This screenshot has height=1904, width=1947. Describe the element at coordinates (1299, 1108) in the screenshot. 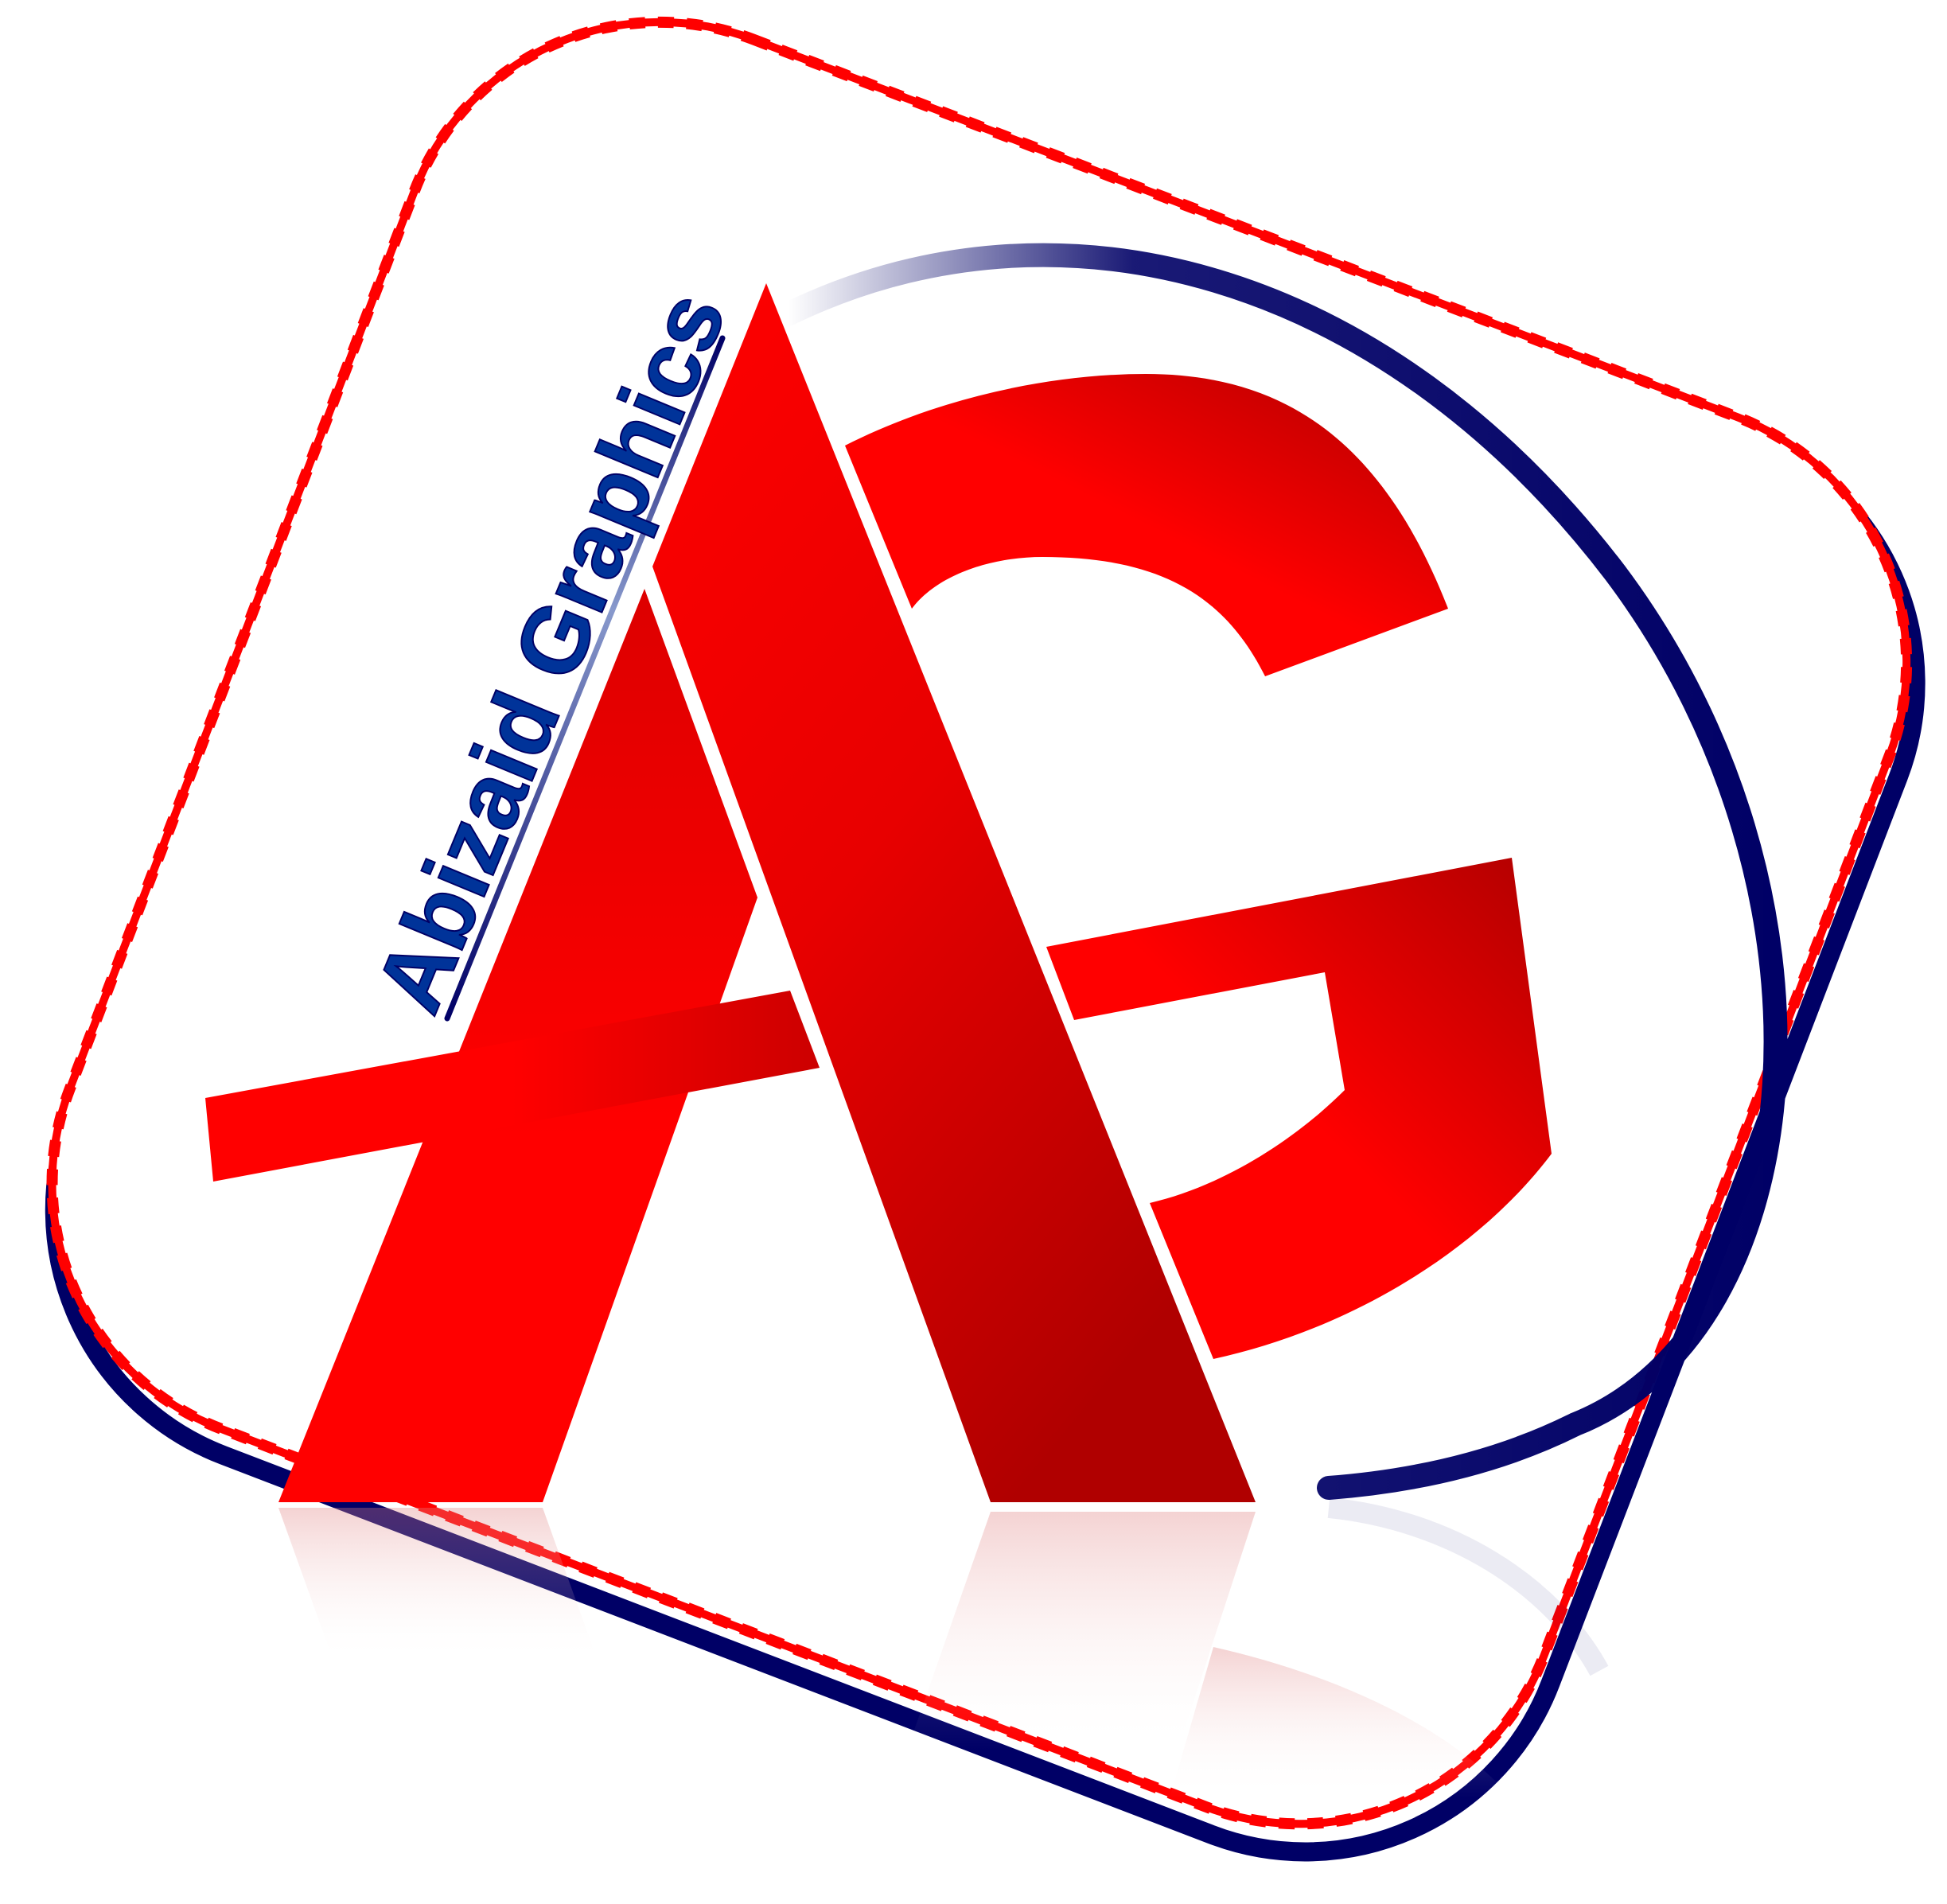

I see `letter-g-lower` at that location.